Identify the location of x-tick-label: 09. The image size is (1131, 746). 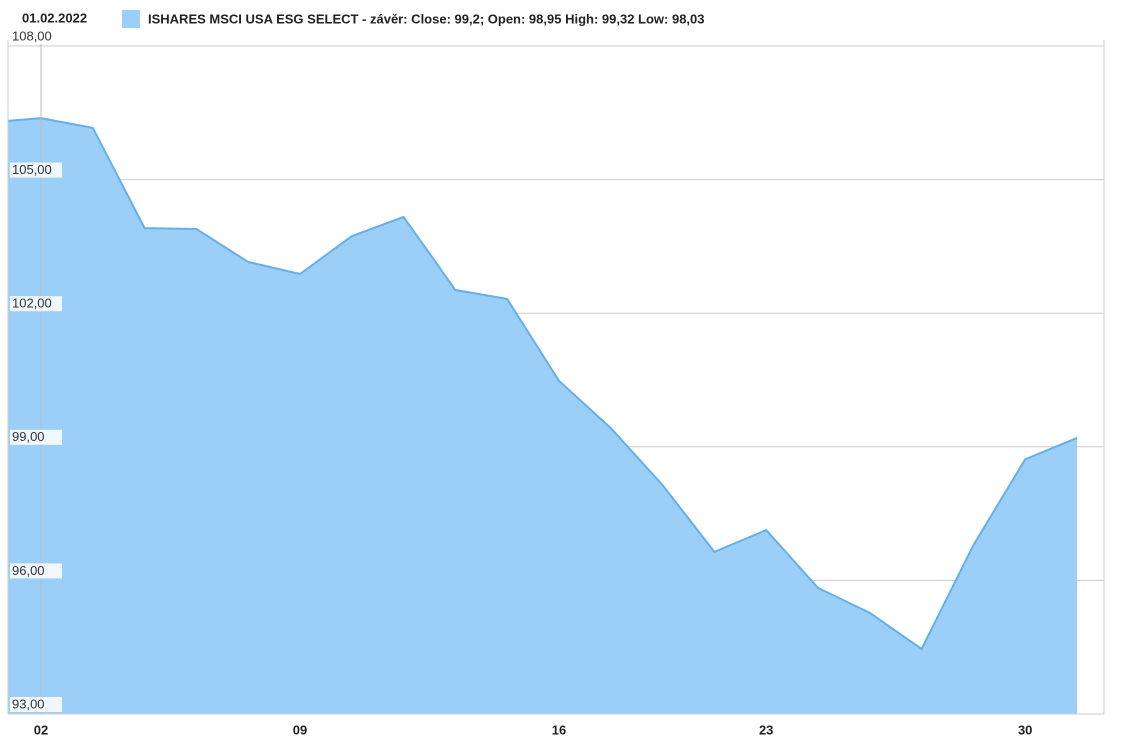
(300, 729).